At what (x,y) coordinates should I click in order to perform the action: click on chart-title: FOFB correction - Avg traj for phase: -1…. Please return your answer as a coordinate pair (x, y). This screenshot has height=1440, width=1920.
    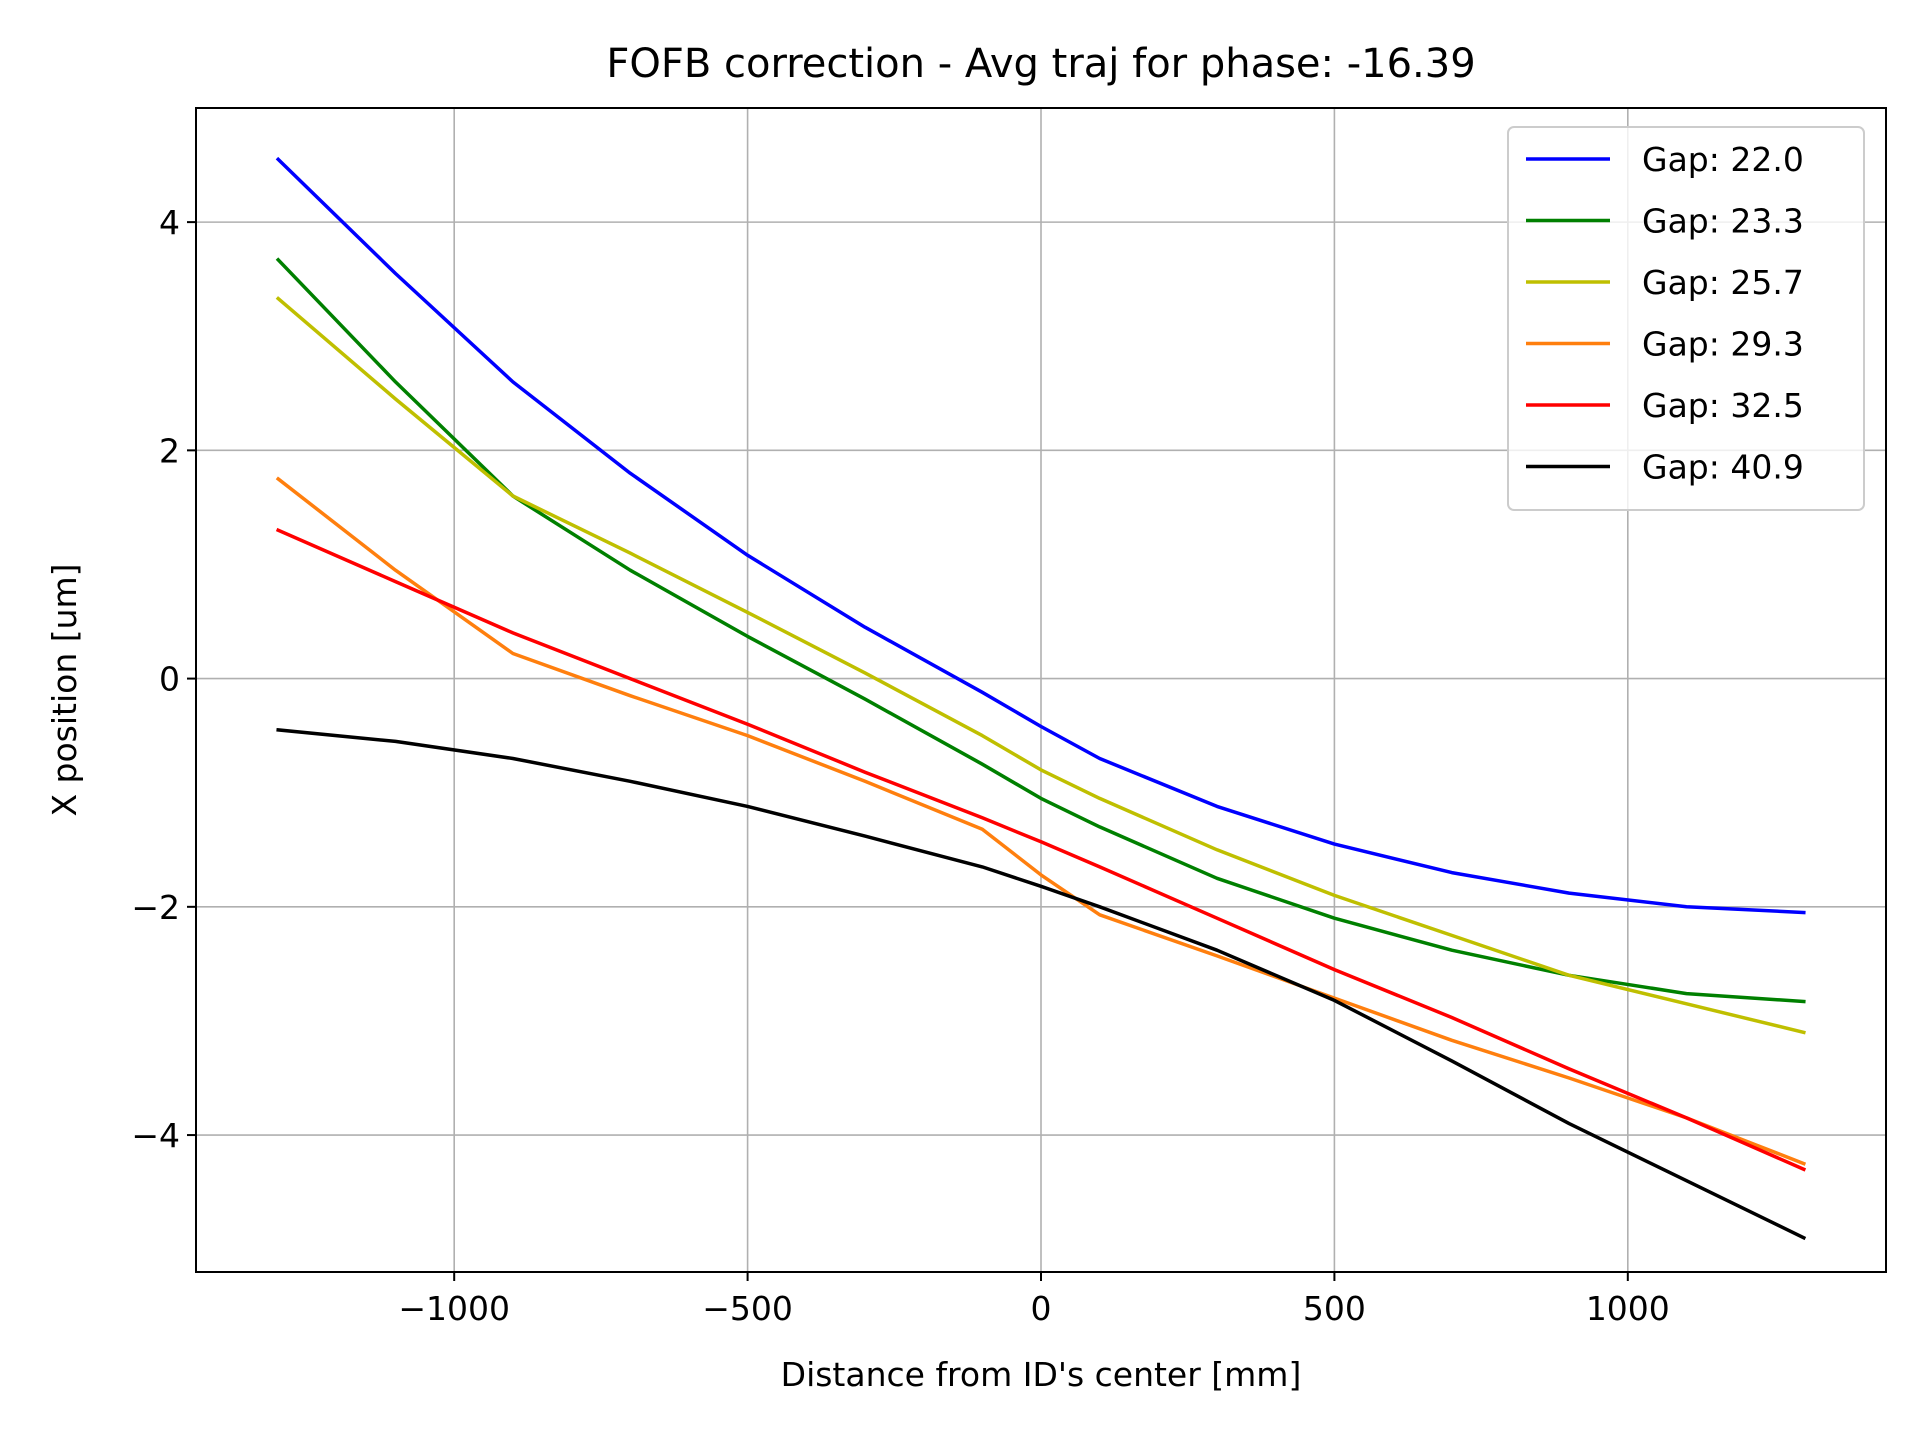
    Looking at the image, I should click on (1040, 64).